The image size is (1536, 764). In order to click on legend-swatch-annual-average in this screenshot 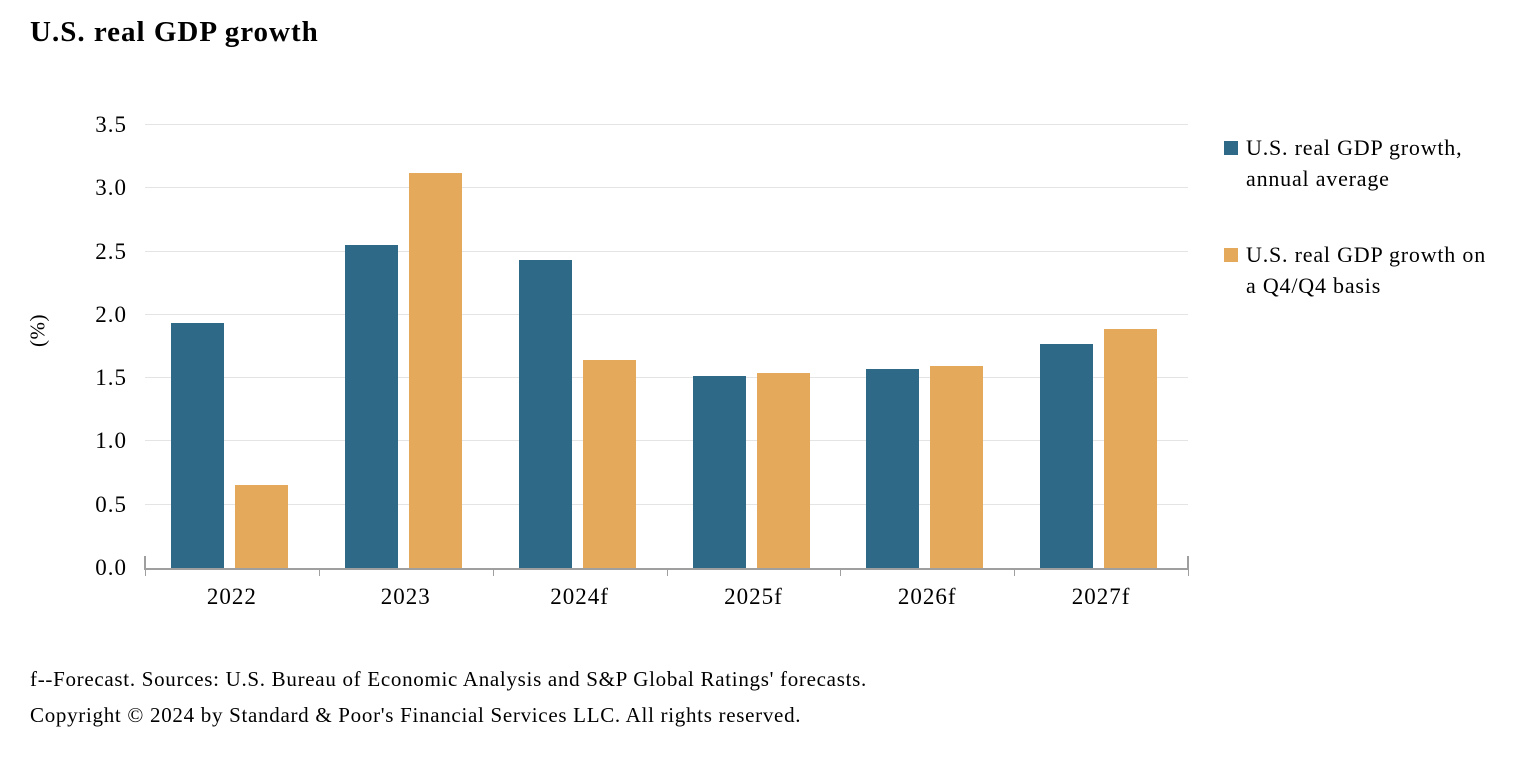, I will do `click(1231, 148)`.